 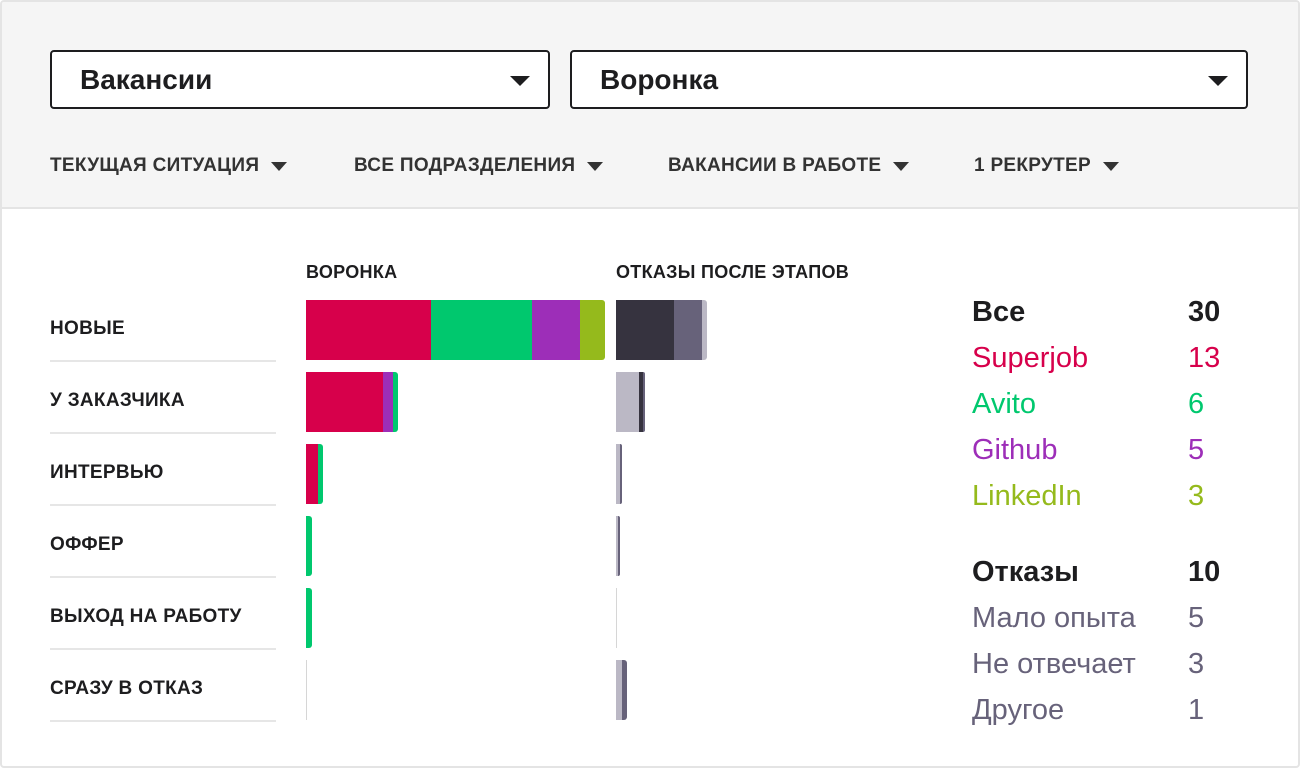 I want to click on legend-item-label: Superjob, so click(x=1030, y=358).